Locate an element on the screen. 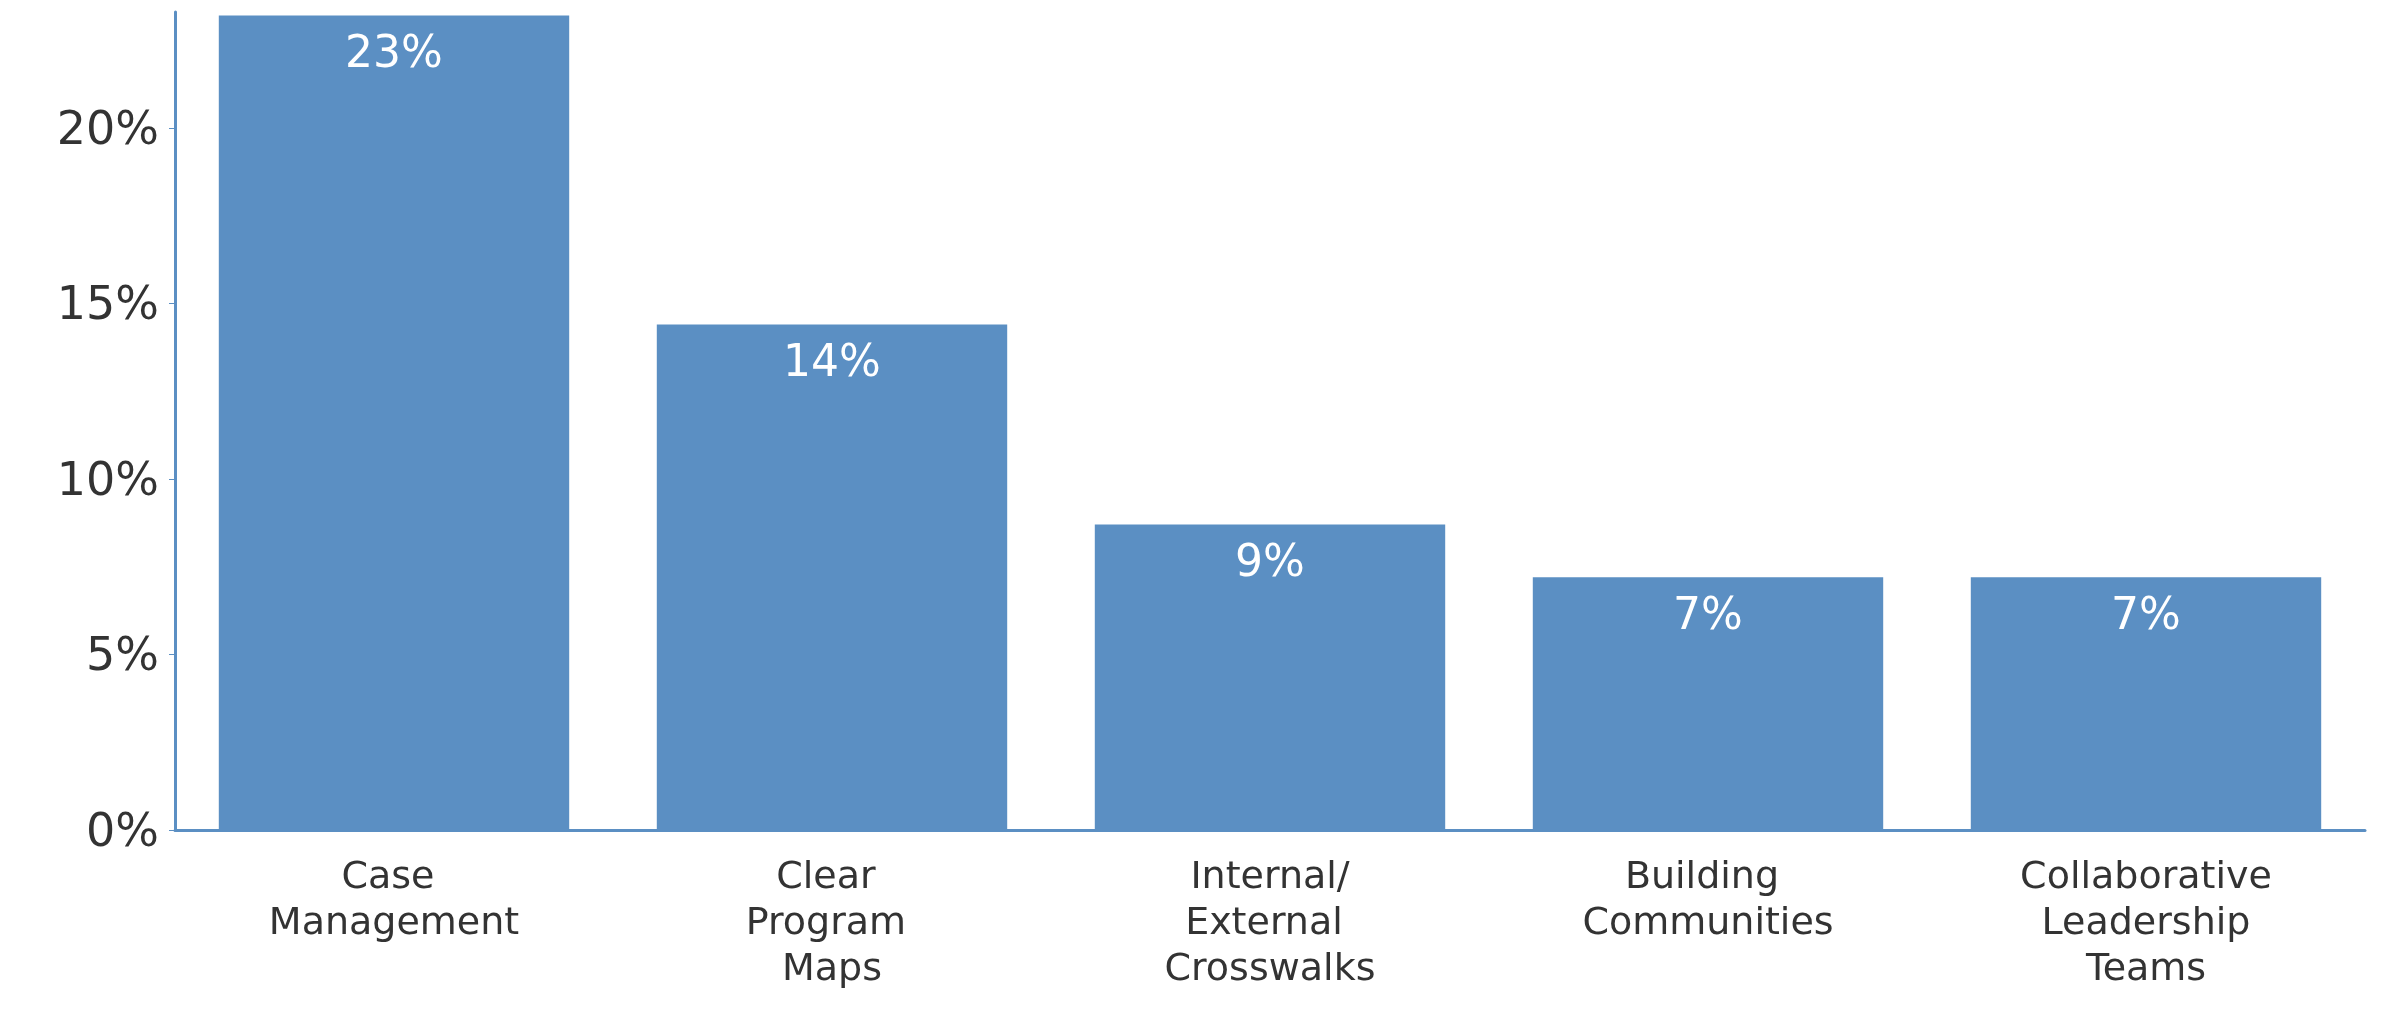 The image size is (2395, 1030). y-tick-label: 5% is located at coordinates (122, 654).